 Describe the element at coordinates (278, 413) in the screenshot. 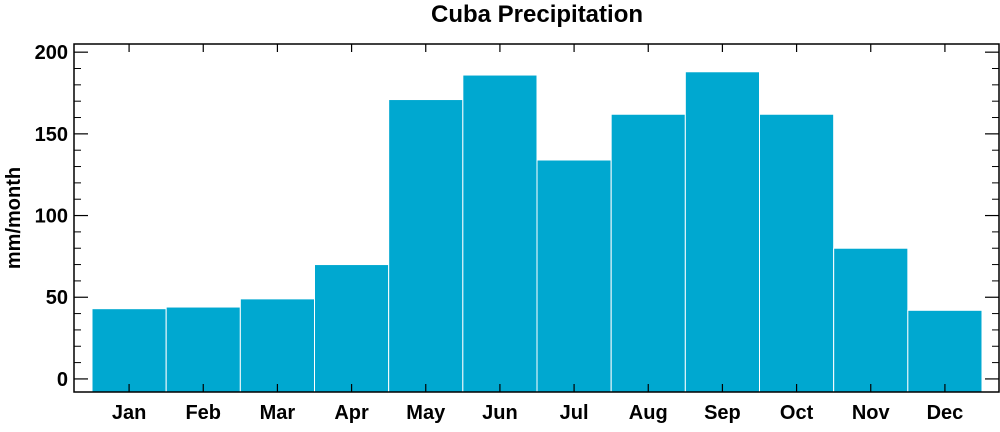

I see `x-tick-label-mar: Mar` at that location.